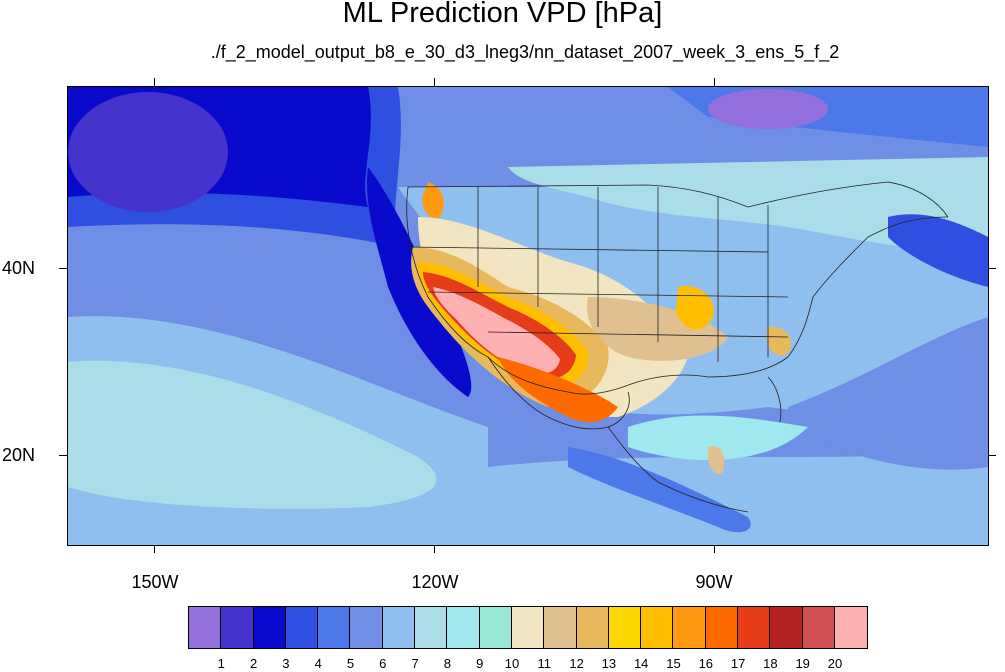  Describe the element at coordinates (779, 341) in the screenshot. I see `field-southeast-dry` at that location.